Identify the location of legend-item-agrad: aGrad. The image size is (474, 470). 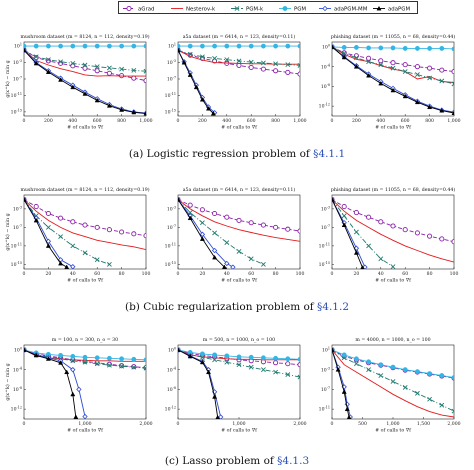
(138, 9).